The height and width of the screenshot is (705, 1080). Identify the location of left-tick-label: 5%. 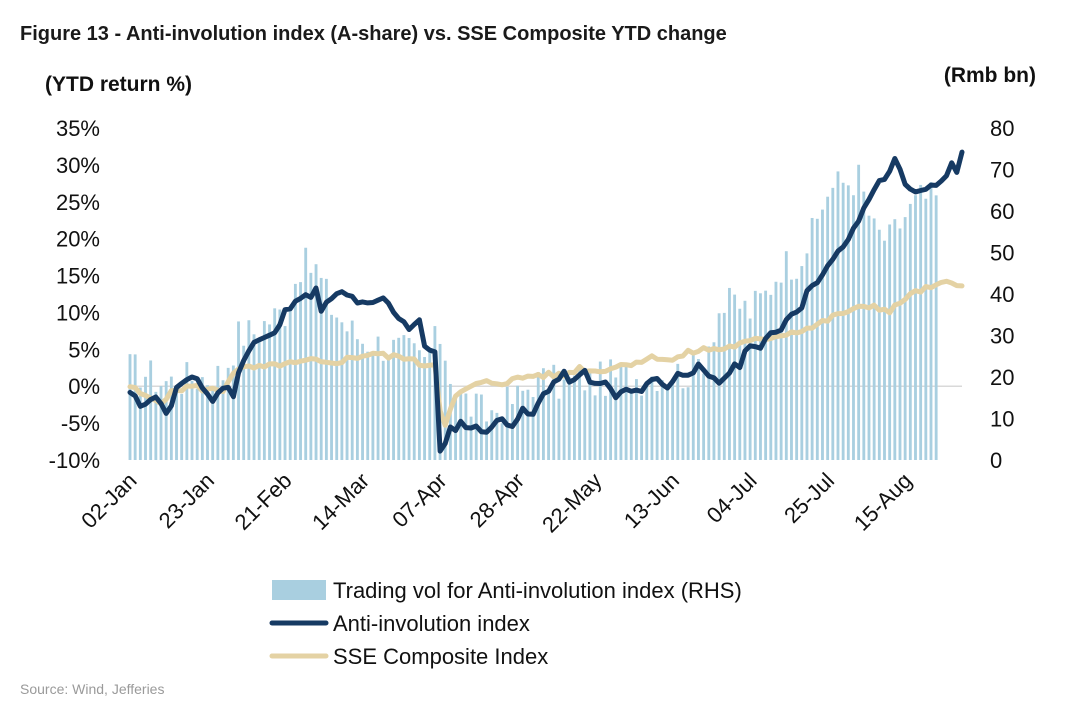
(84, 349).